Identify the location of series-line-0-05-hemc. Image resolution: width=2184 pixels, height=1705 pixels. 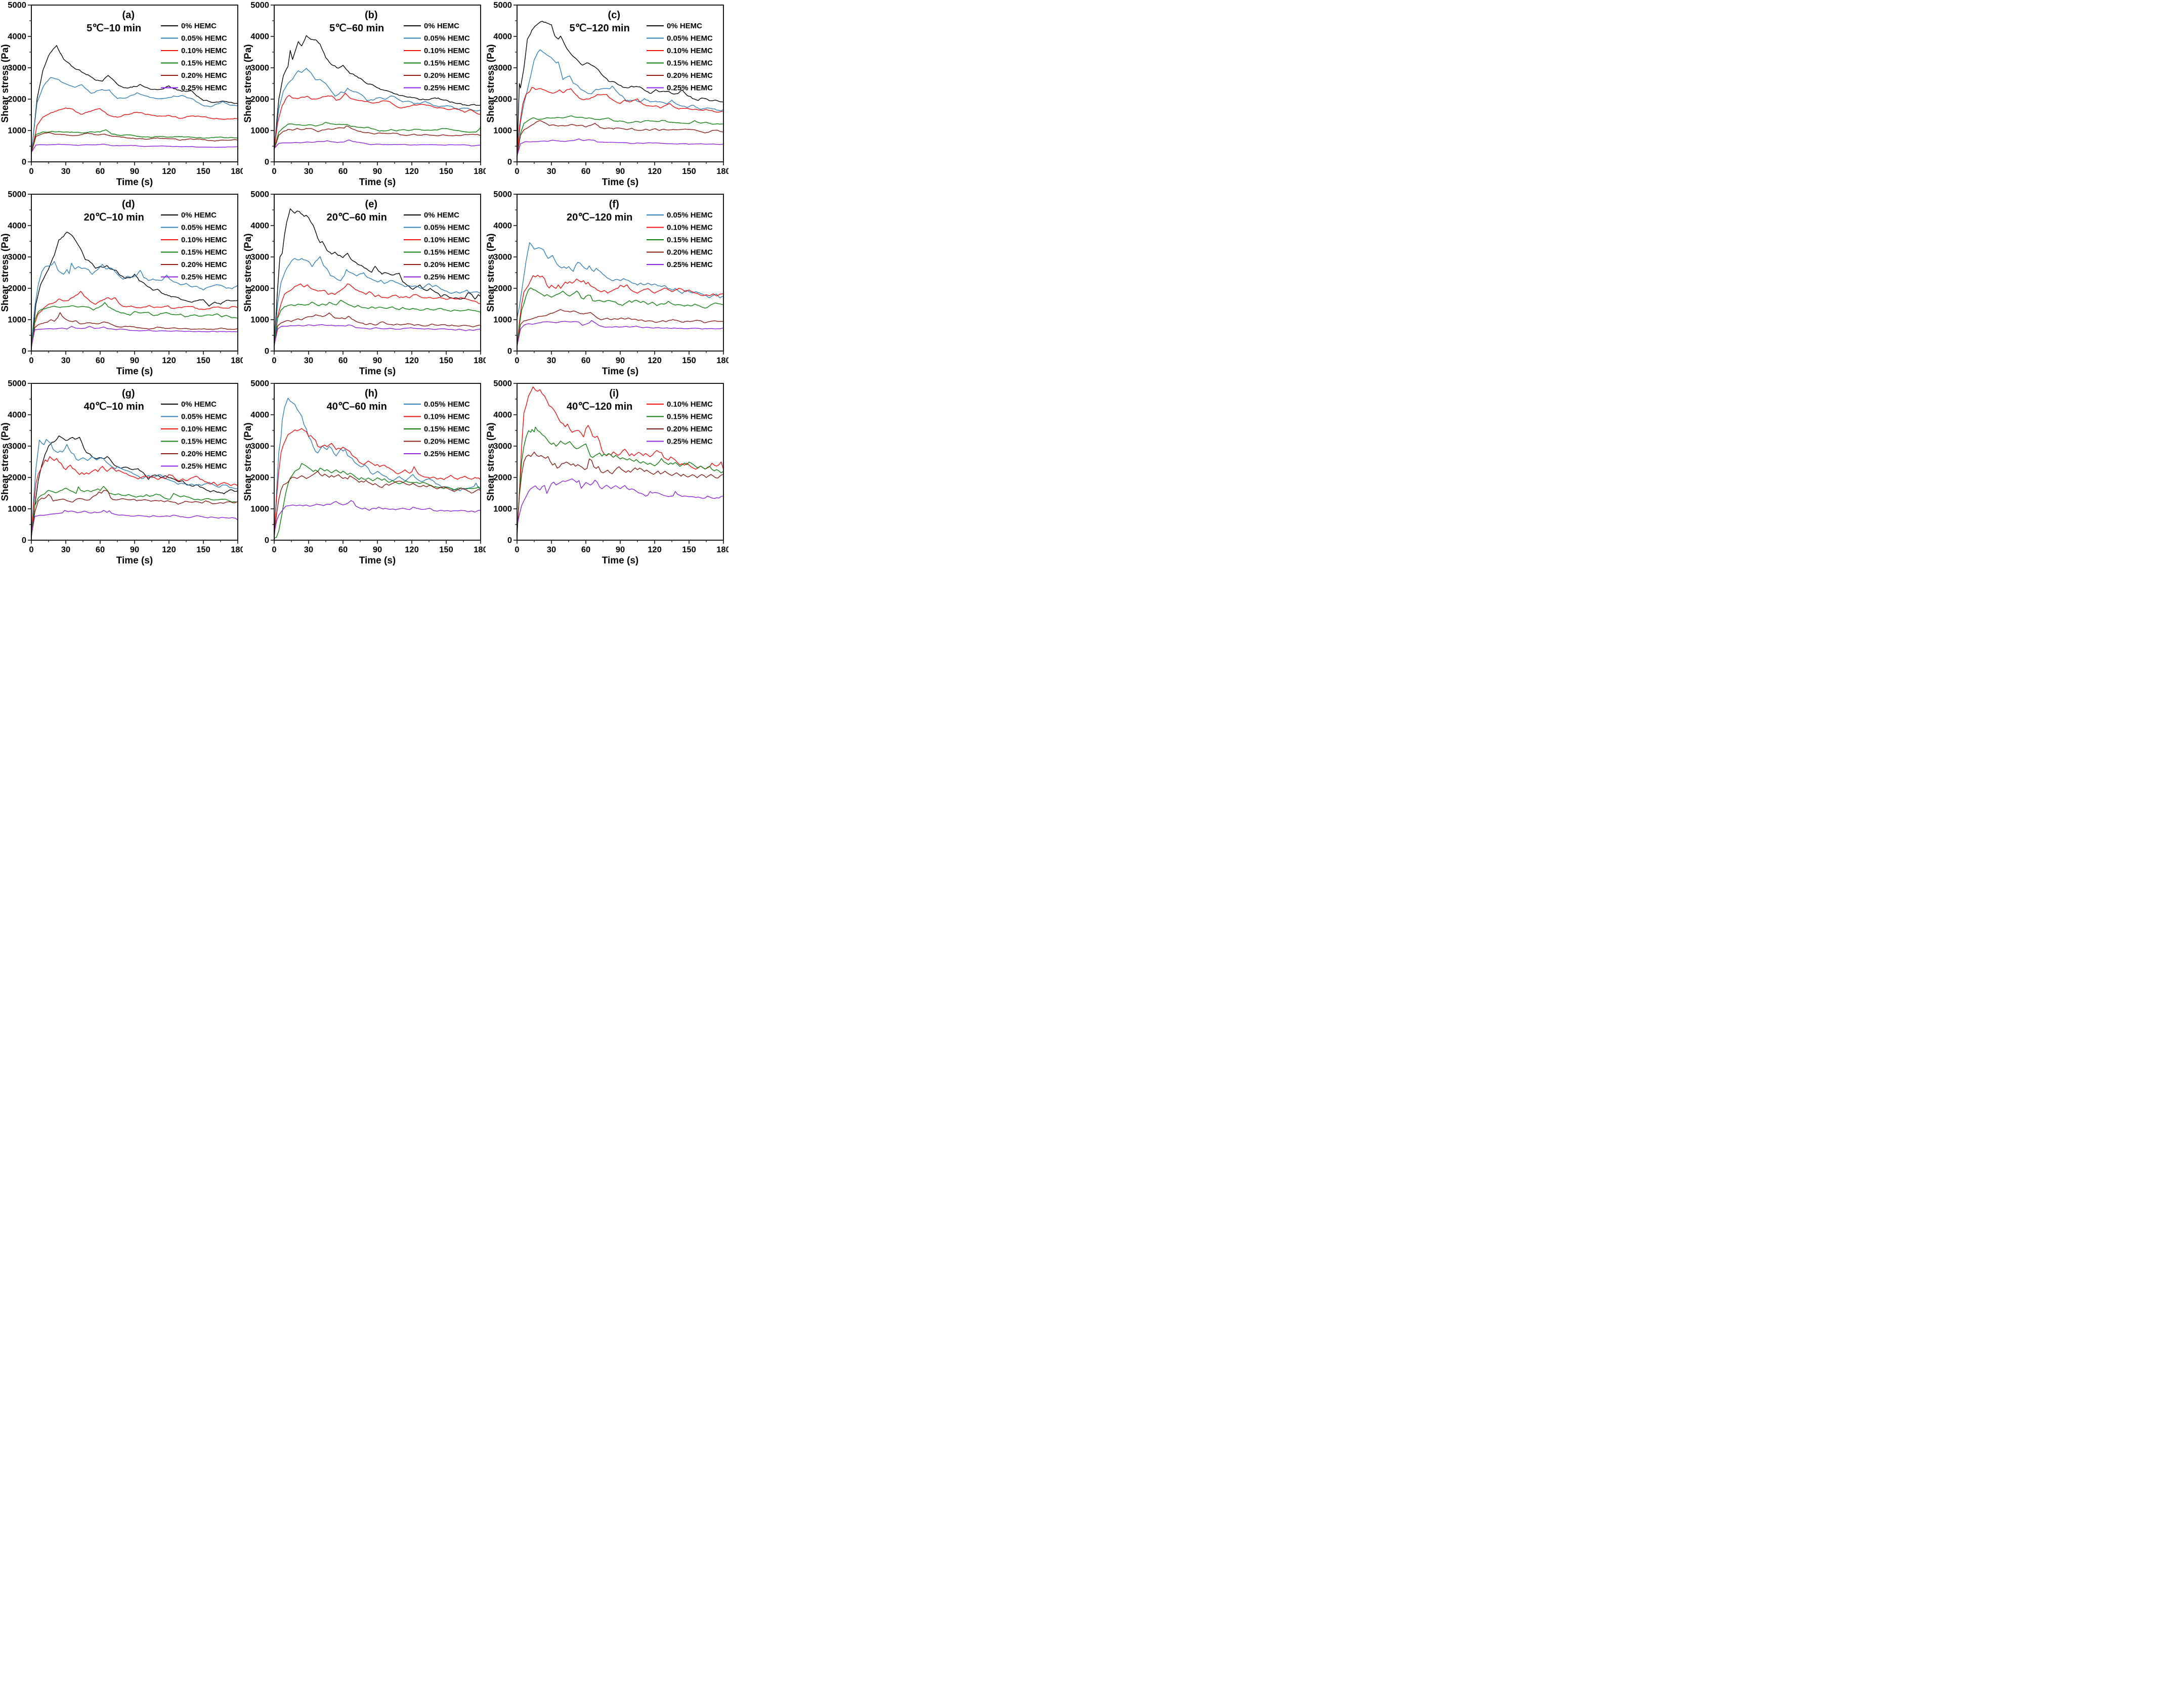
(134, 115).